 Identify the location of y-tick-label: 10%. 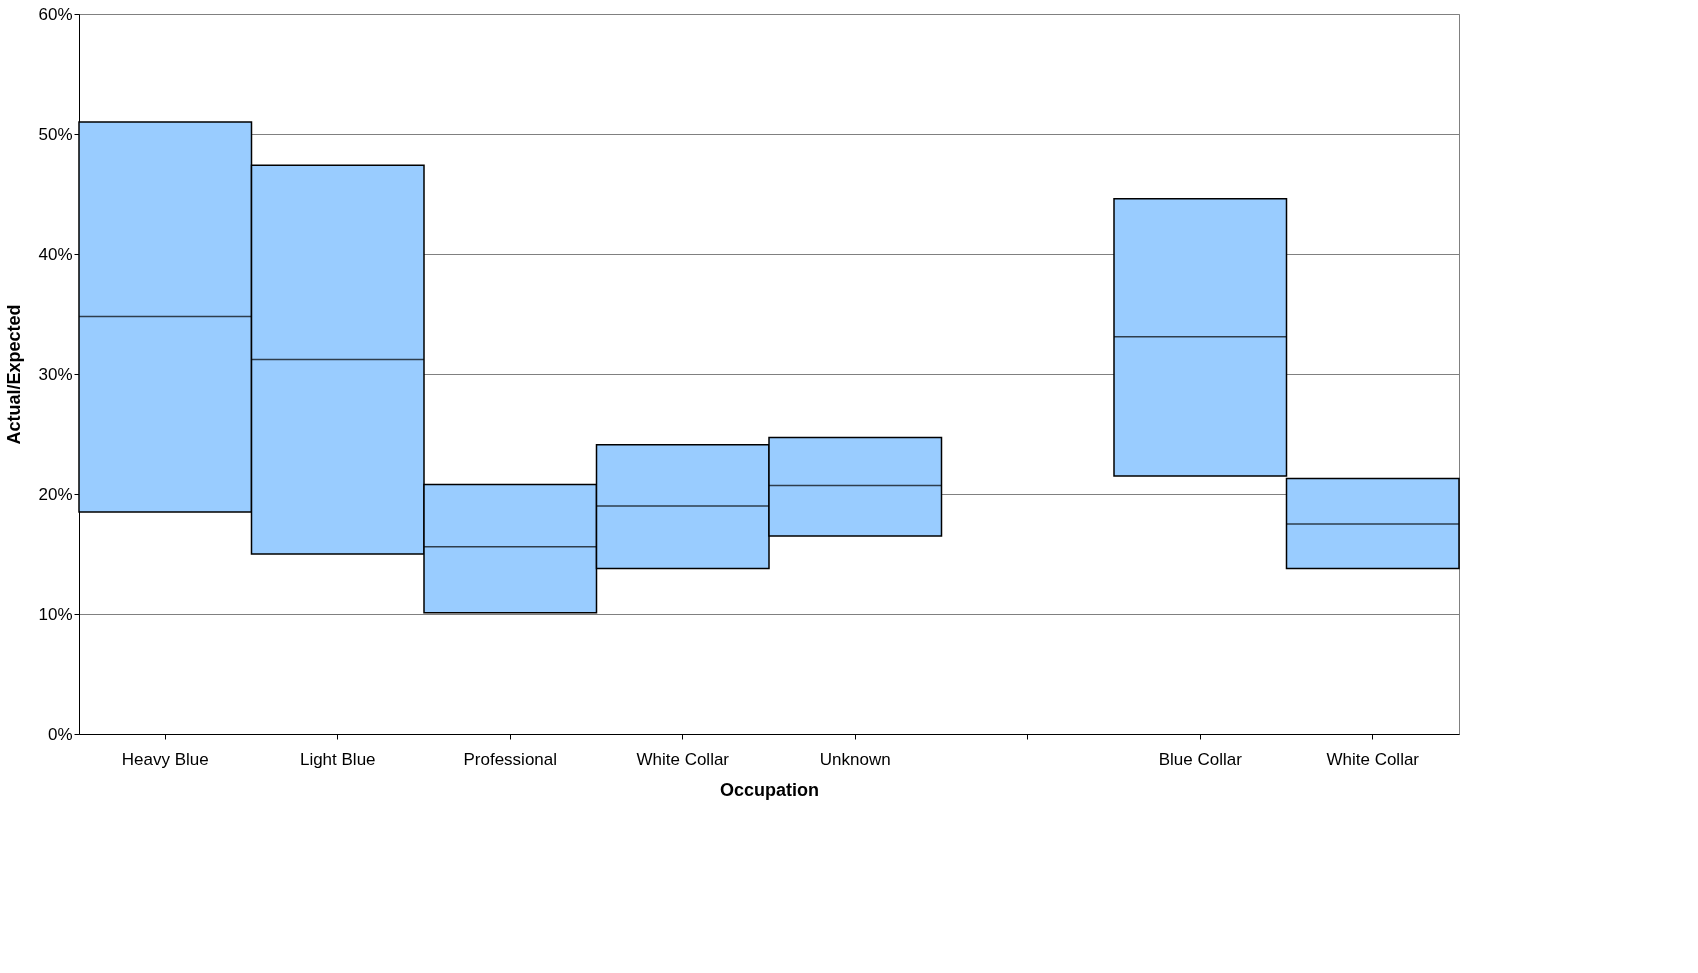
(55, 614).